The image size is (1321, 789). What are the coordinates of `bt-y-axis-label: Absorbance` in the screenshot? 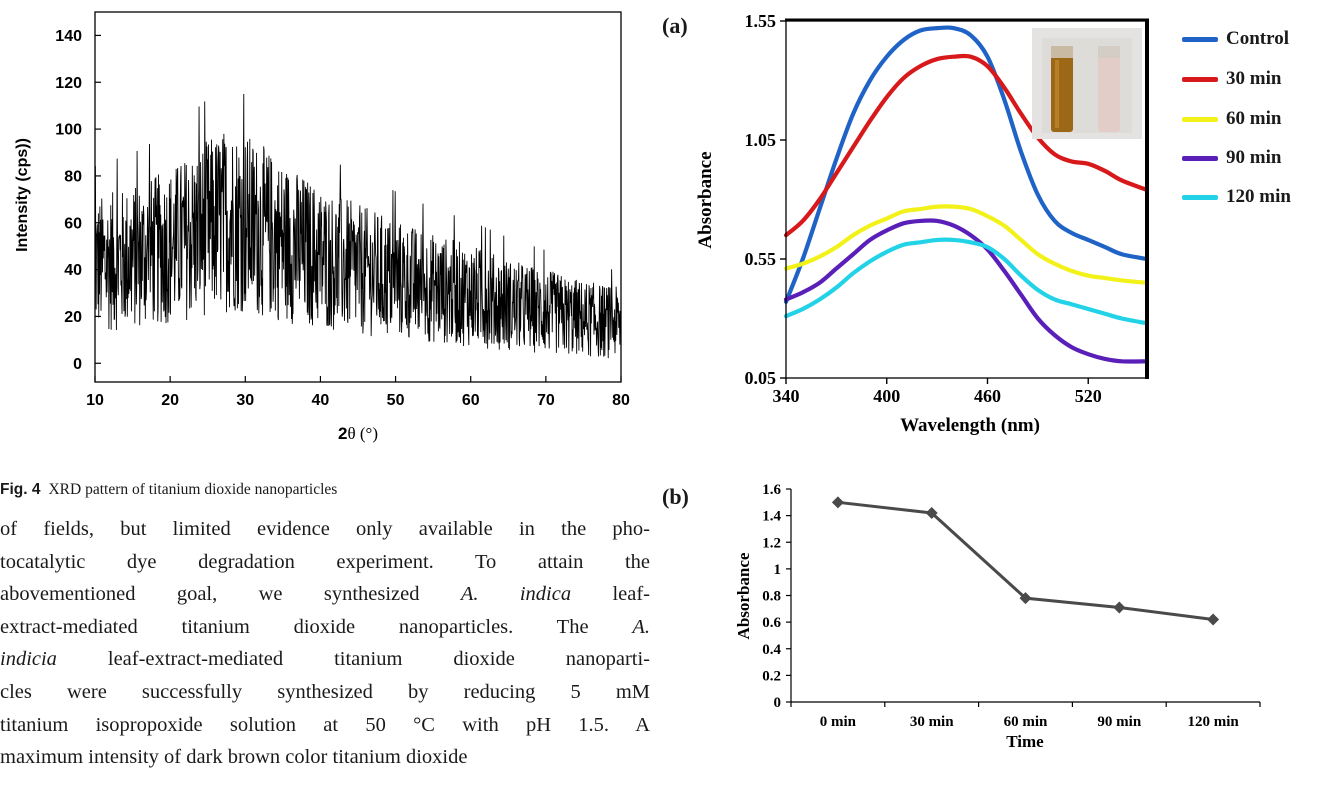 It's located at (743, 595).